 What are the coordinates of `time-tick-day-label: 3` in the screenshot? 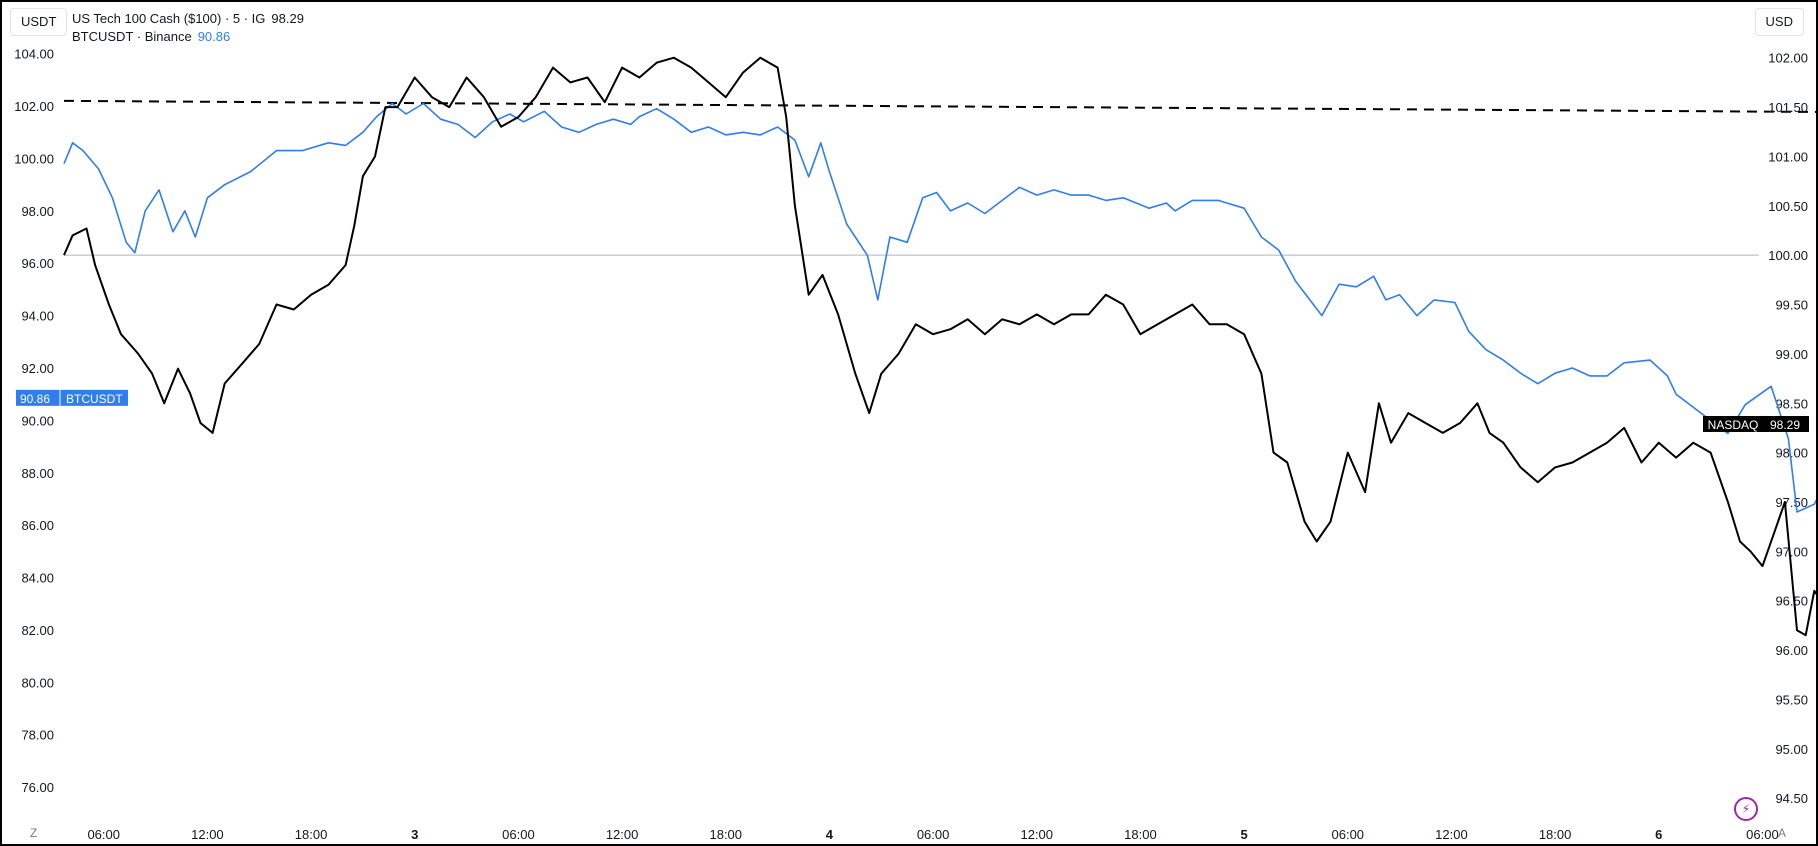 It's located at (414, 834).